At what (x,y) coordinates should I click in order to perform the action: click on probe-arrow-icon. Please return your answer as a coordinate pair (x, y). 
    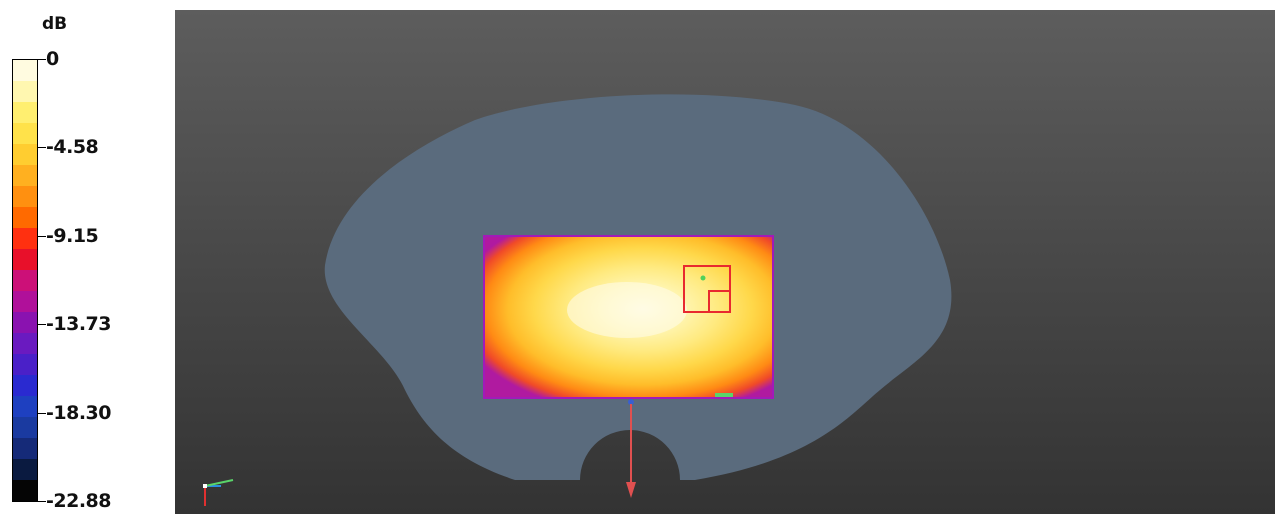
    Looking at the image, I should click on (631, 451).